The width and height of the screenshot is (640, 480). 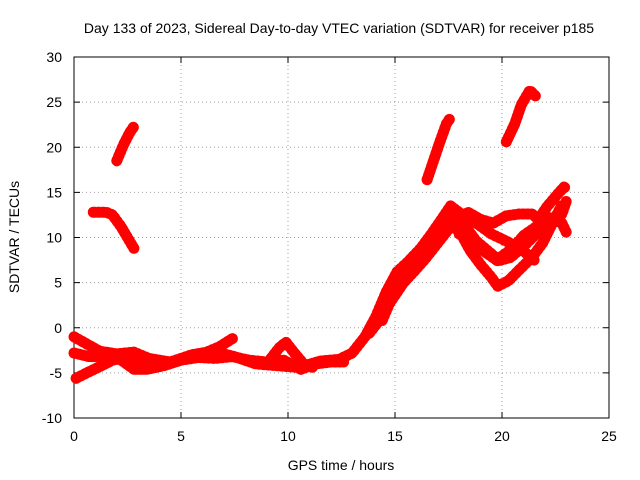 What do you see at coordinates (56, 373) in the screenshot?
I see `y-tick-label: -5` at bounding box center [56, 373].